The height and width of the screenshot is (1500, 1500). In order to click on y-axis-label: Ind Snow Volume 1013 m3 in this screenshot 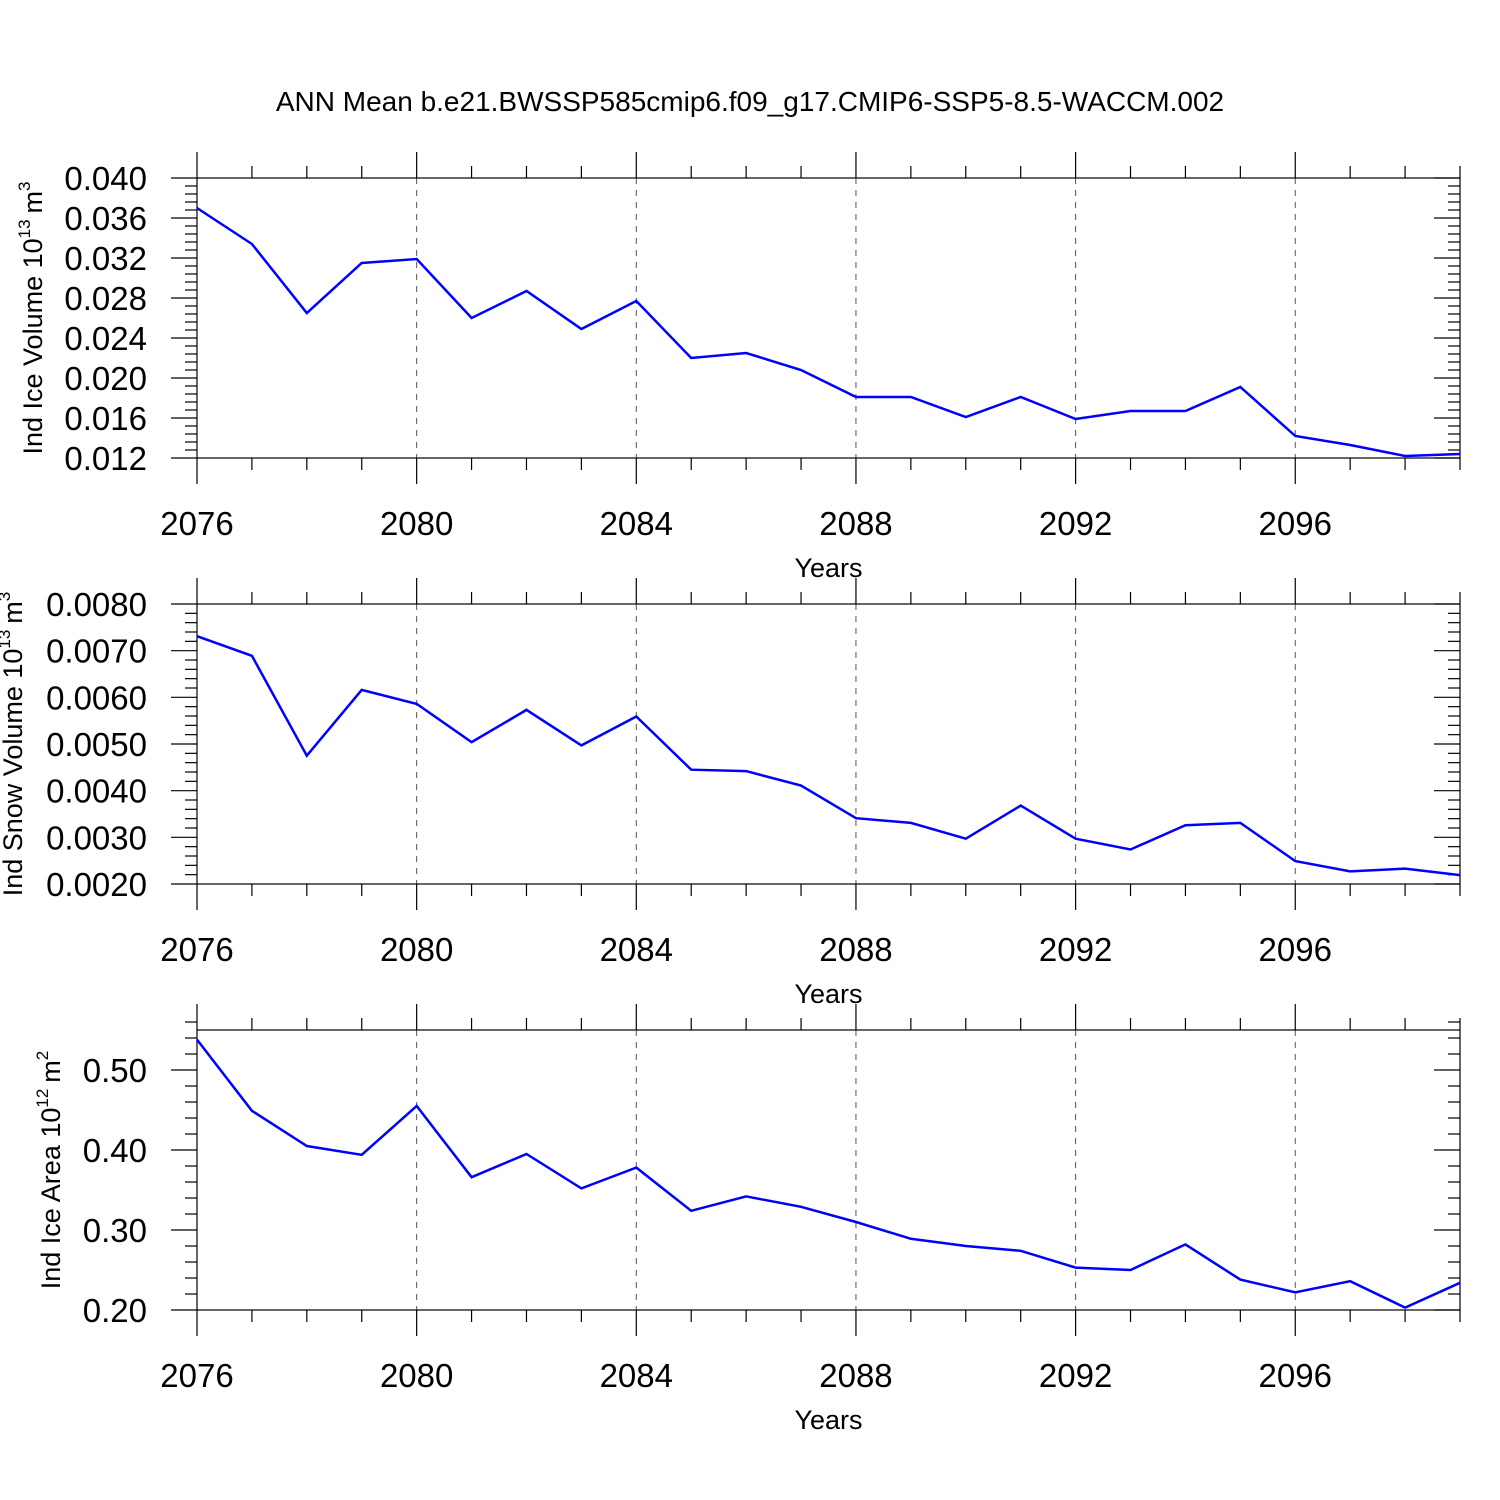, I will do `click(14, 744)`.